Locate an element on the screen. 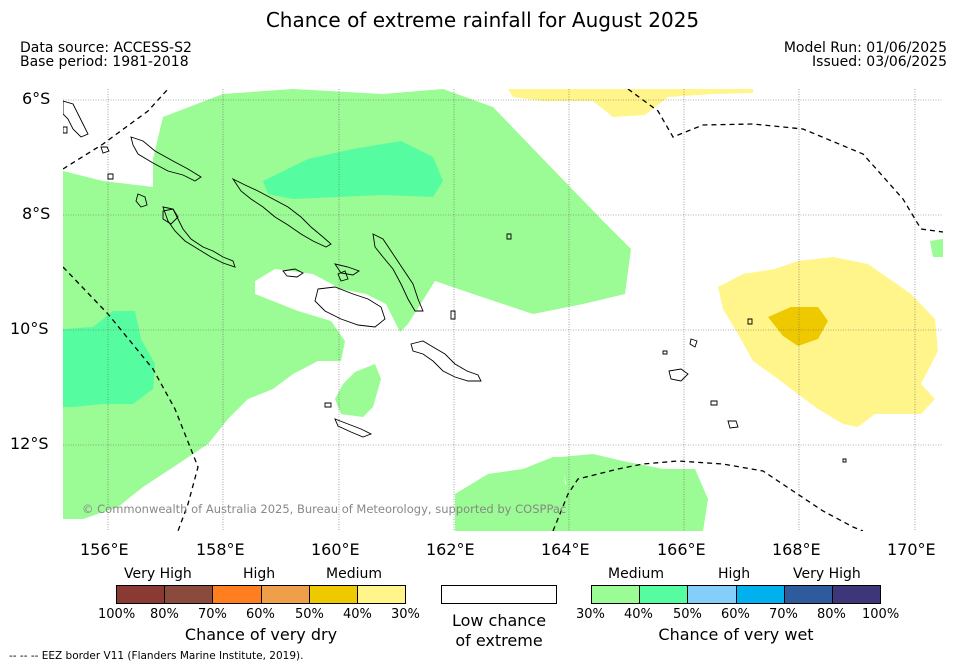 This screenshot has width=965, height=667. lon-label-162e: 162°E is located at coordinates (450, 549).